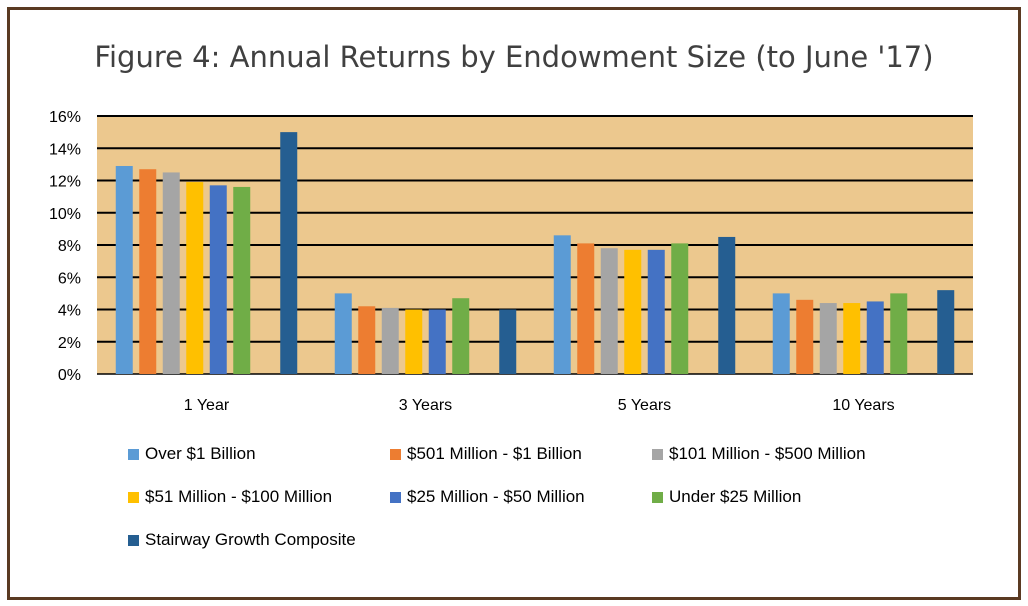 The width and height of the screenshot is (1028, 606). What do you see at coordinates (200, 453) in the screenshot?
I see `legend-label: Over $1 Billion` at bounding box center [200, 453].